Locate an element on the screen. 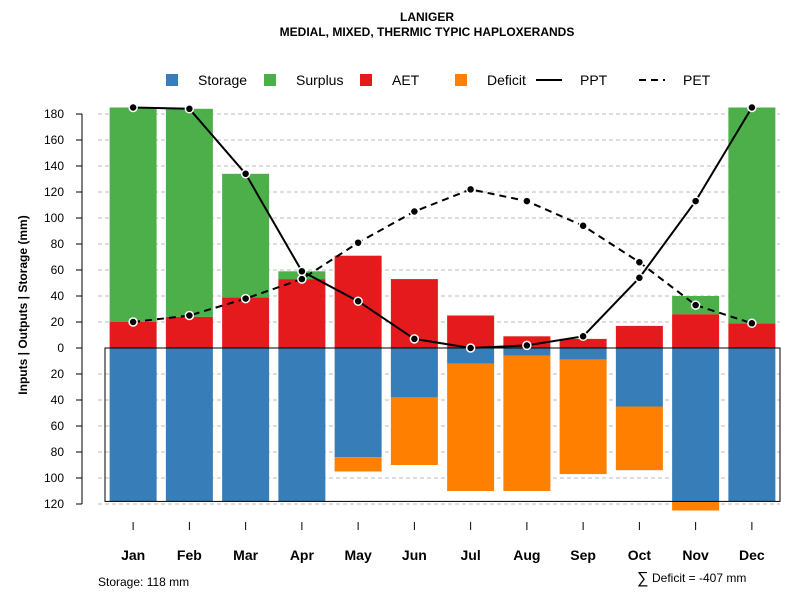 This screenshot has height=600, width=800. y-tick-label-1: 160 is located at coordinates (54, 140).